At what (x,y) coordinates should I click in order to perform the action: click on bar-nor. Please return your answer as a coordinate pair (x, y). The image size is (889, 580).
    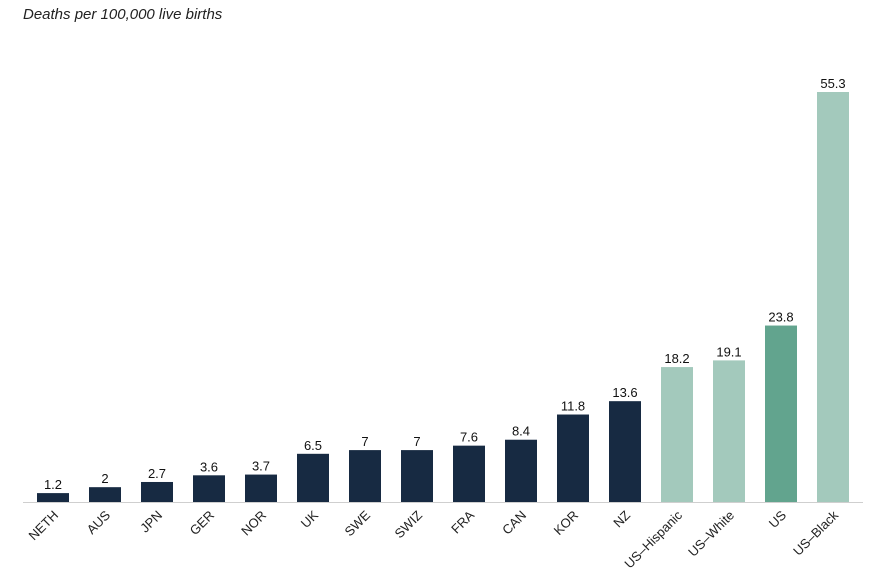
    Looking at the image, I should click on (261, 488).